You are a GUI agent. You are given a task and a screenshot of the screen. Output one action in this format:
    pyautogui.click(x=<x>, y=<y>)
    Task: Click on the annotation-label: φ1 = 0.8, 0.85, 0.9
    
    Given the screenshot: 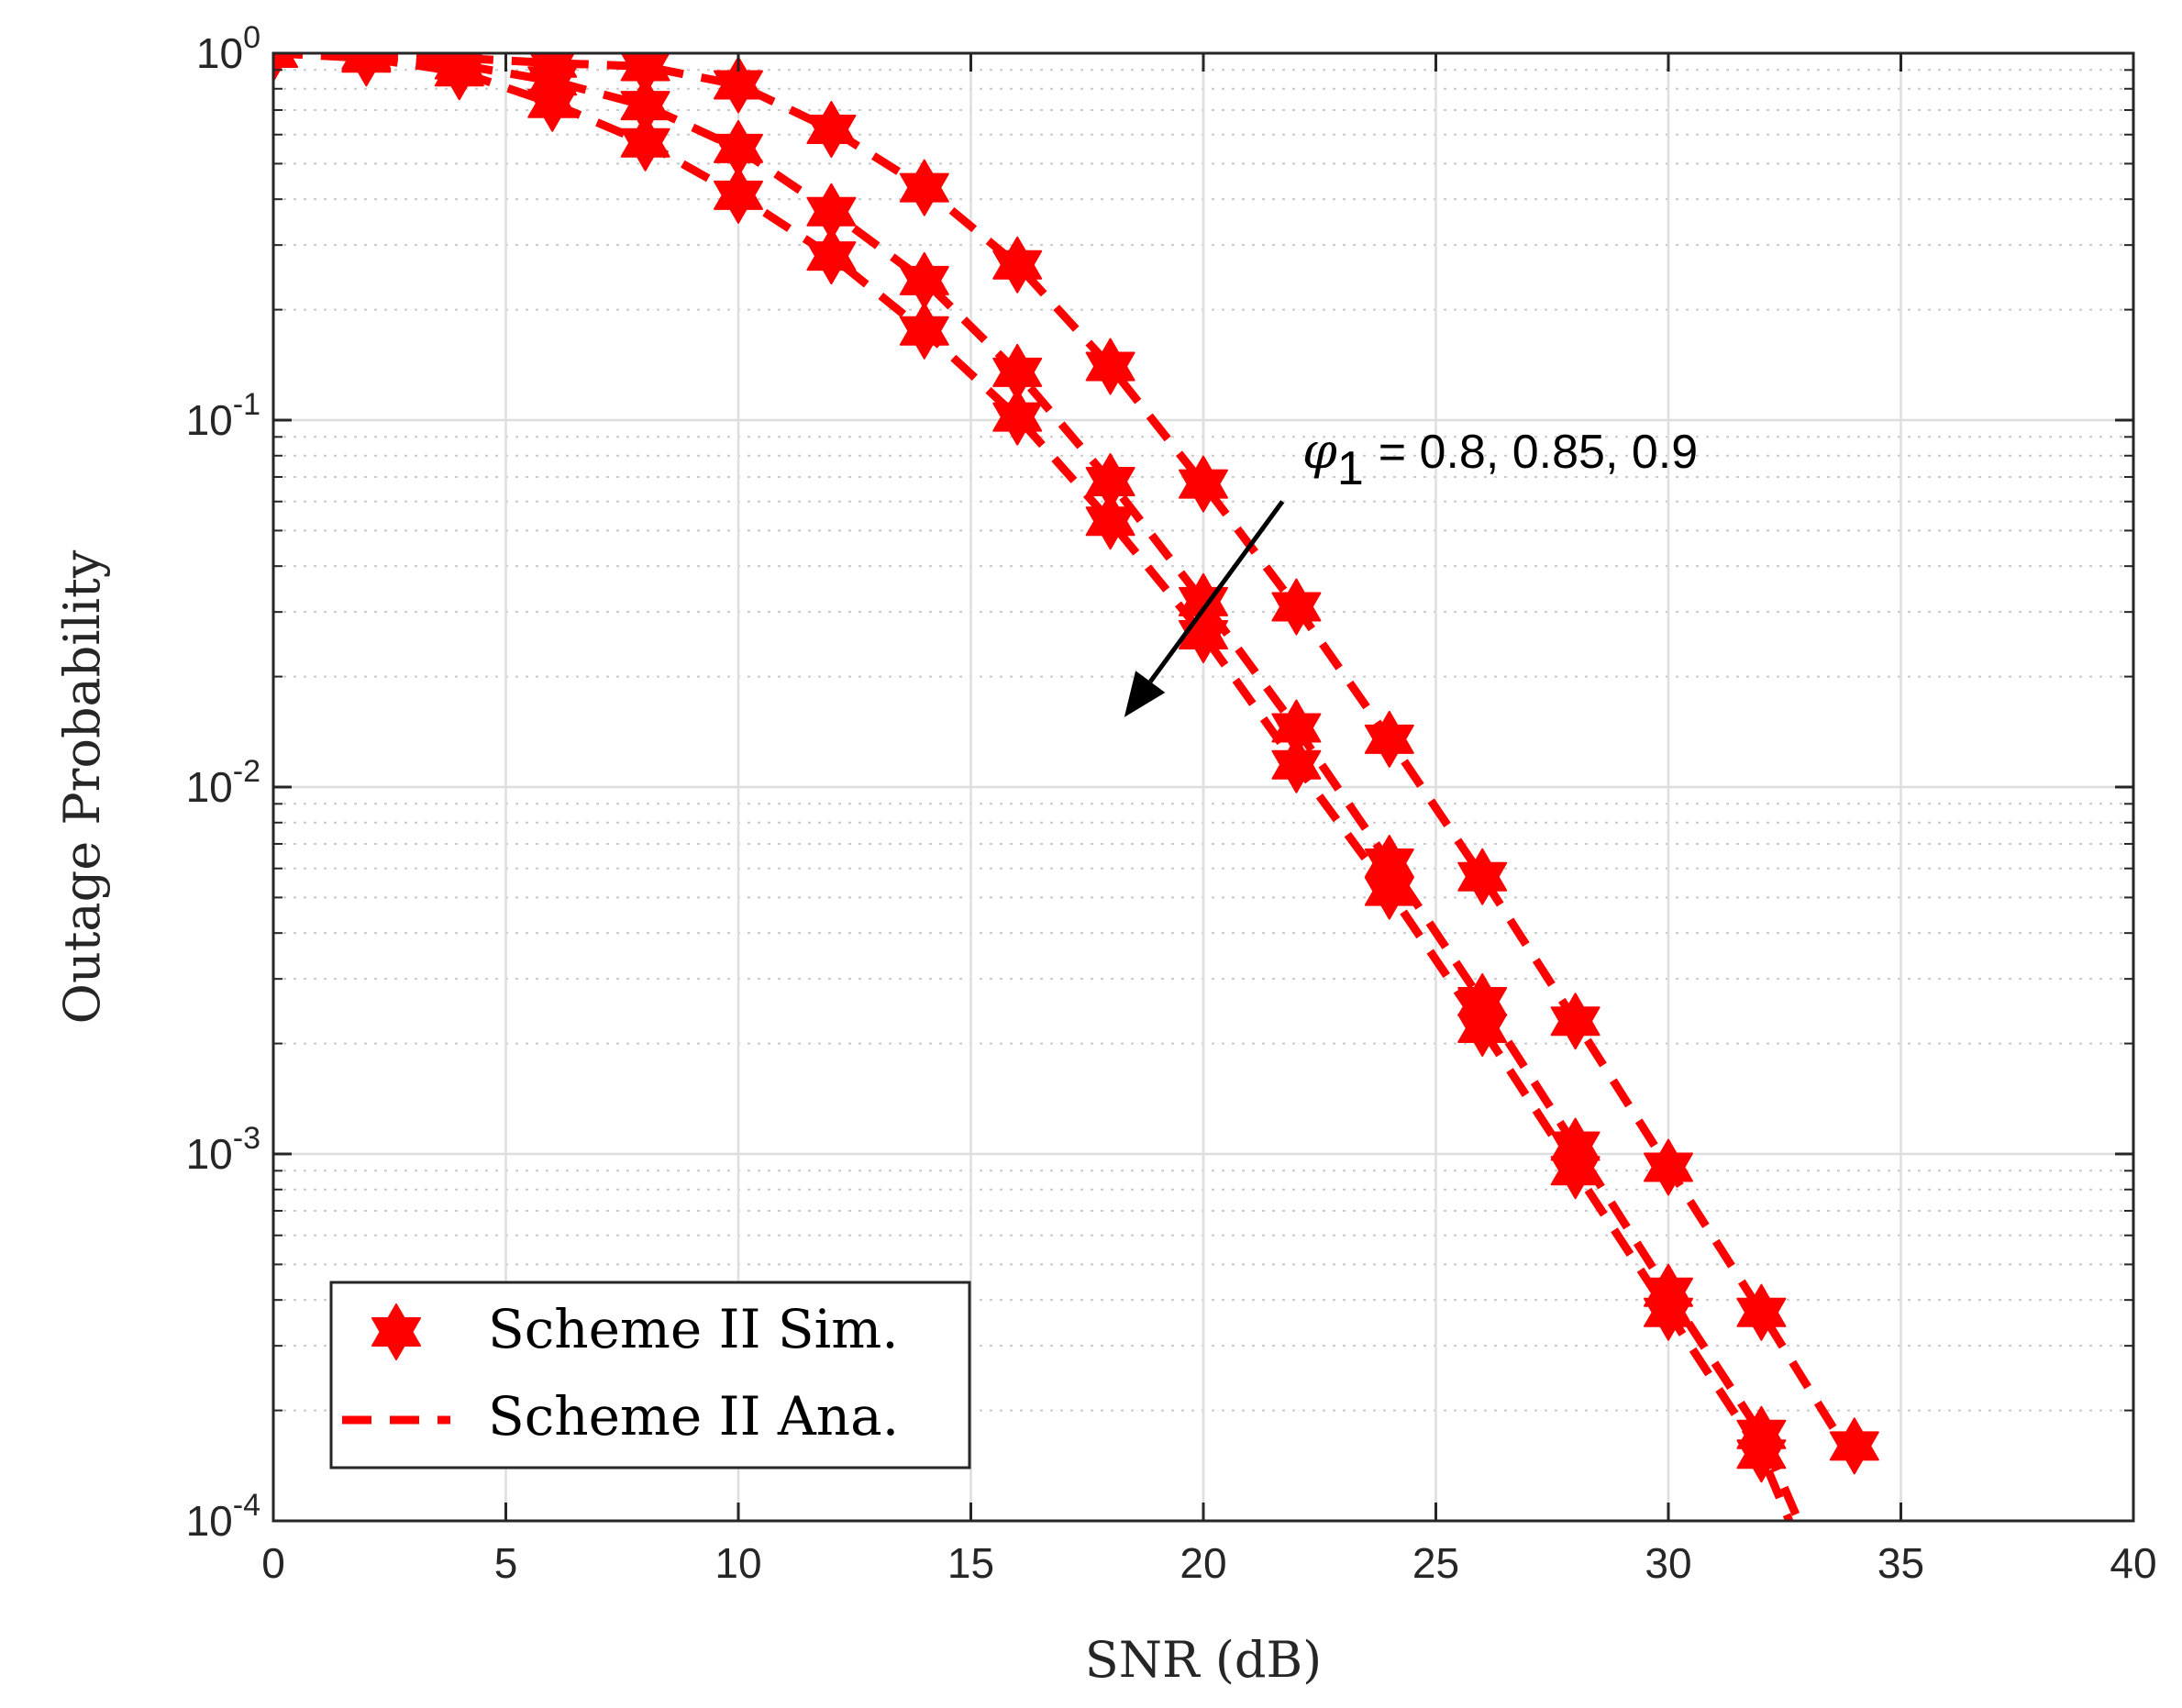 What is the action you would take?
    pyautogui.click(x=1500, y=458)
    